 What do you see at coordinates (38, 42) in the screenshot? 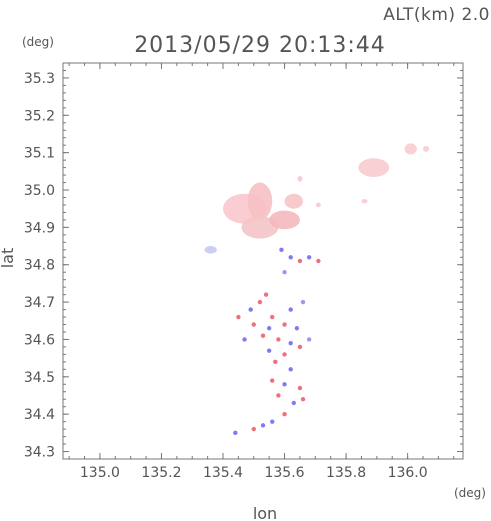
I see `y-unit-label: (deg)` at bounding box center [38, 42].